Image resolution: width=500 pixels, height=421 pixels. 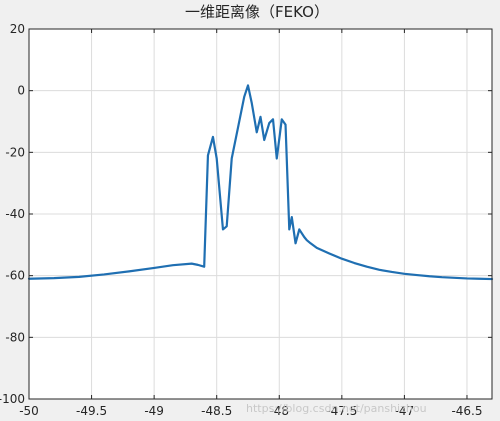 I want to click on chart-title: 一维距离像（FEKO）, so click(x=257, y=12).